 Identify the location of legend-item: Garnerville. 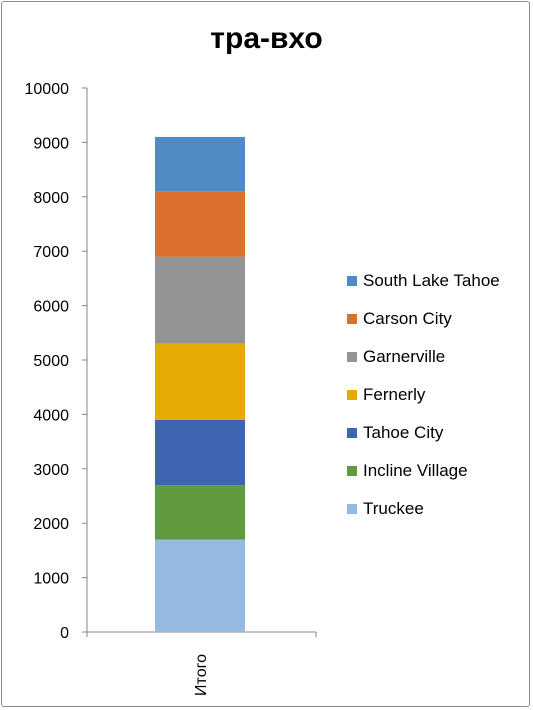
(423, 357).